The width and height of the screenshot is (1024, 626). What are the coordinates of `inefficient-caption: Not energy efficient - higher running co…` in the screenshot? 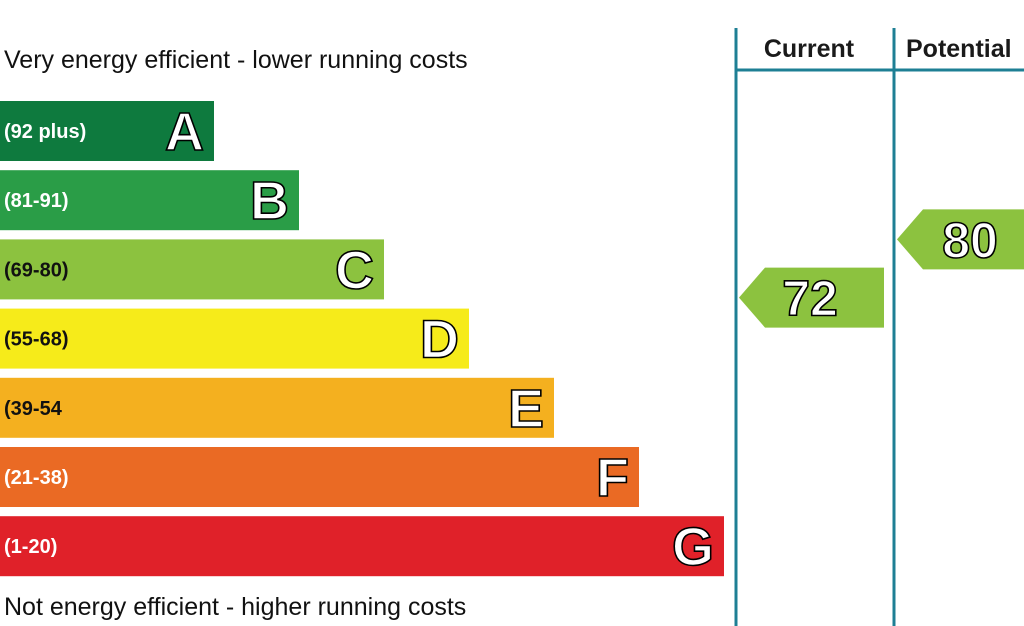 It's located at (235, 607).